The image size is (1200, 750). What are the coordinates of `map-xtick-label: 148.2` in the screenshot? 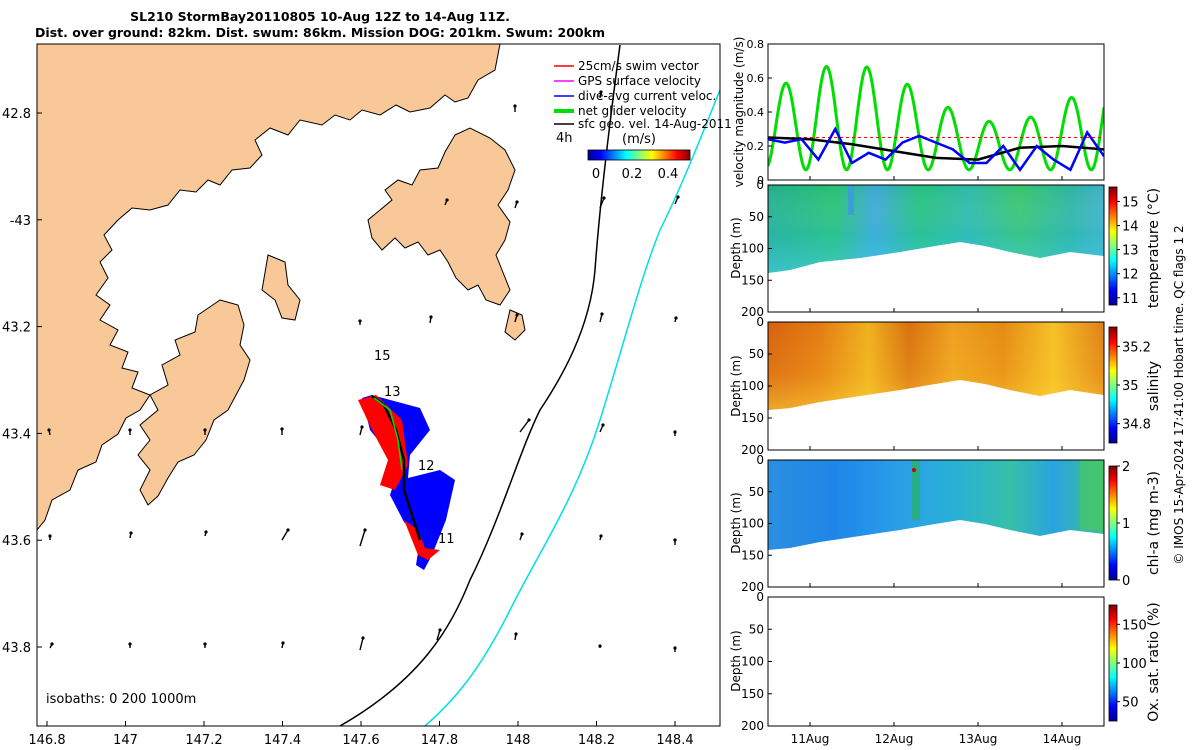 It's located at (596, 740).